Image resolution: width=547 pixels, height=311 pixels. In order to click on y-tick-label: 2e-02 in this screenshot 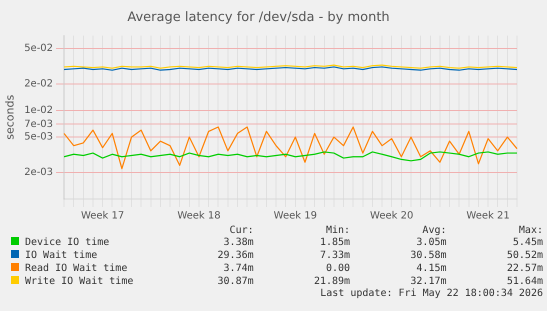, I will do `click(39, 84)`.